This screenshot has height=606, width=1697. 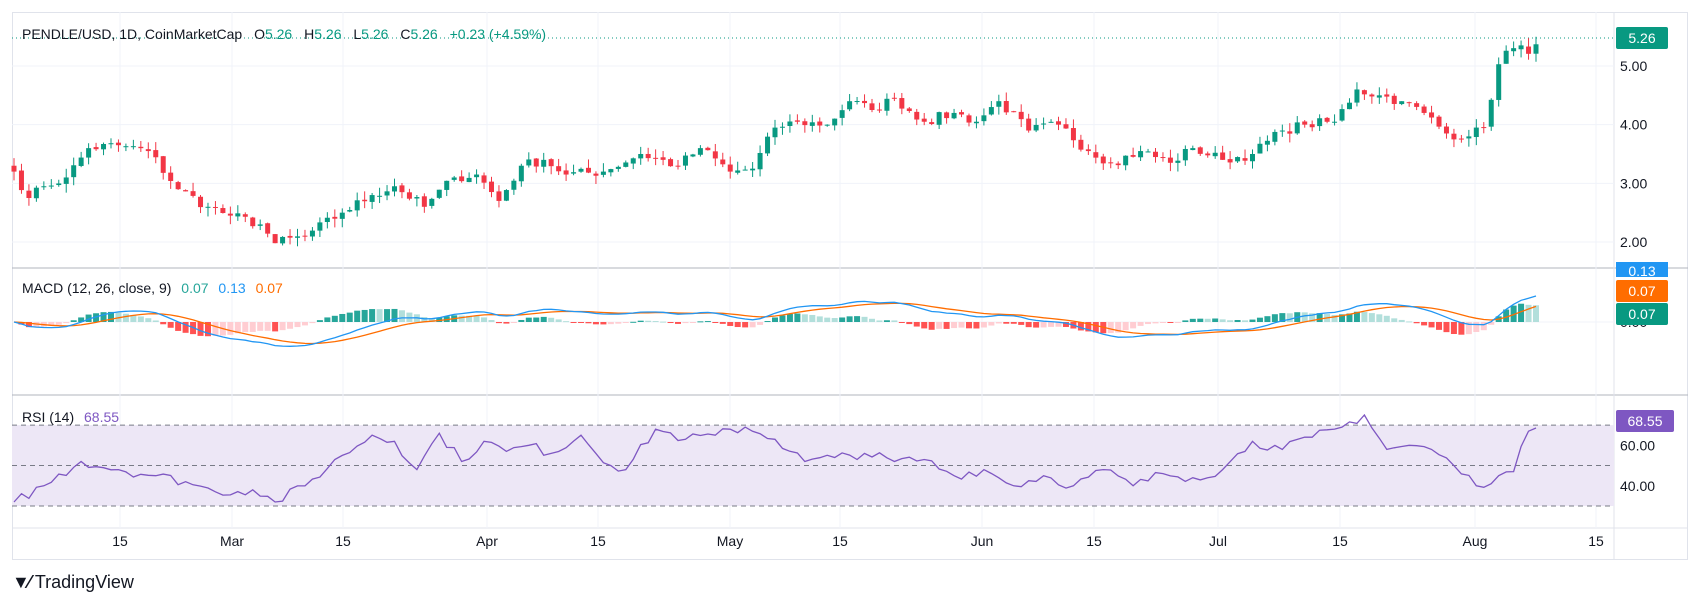 What do you see at coordinates (357, 34) in the screenshot?
I see `low-label: L` at bounding box center [357, 34].